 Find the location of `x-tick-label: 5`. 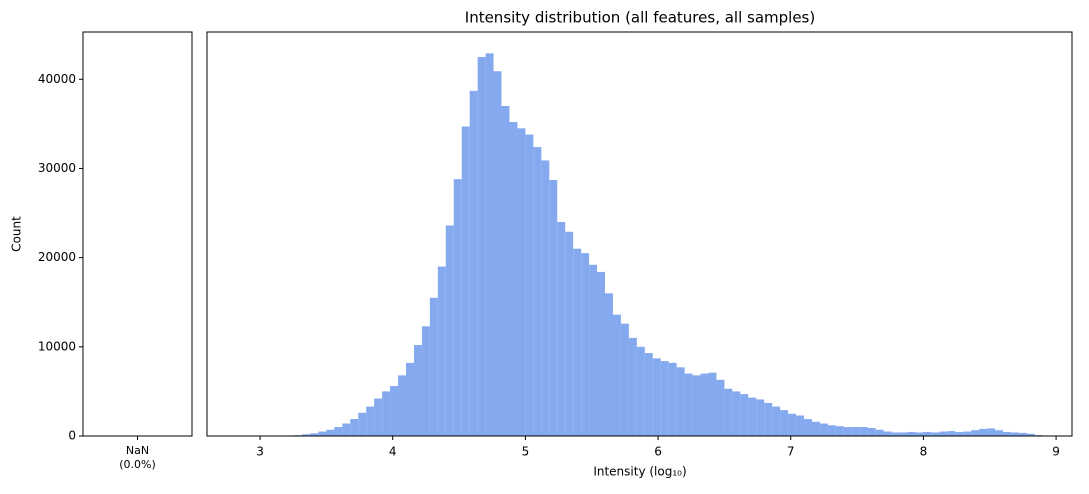

x-tick-label: 5 is located at coordinates (526, 452).